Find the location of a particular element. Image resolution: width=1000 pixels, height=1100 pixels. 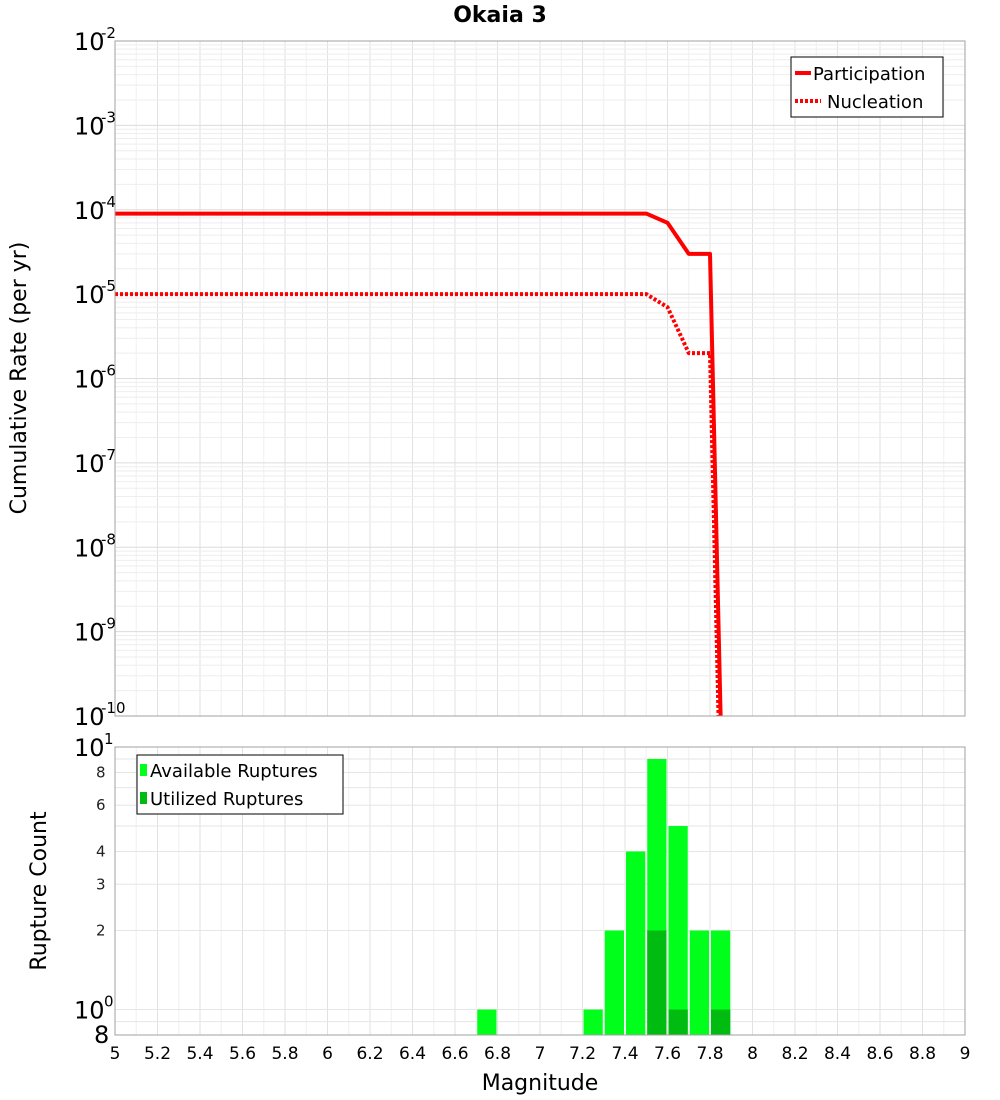

magnitude-x-axis-title: Magnitude is located at coordinates (540, 1083).